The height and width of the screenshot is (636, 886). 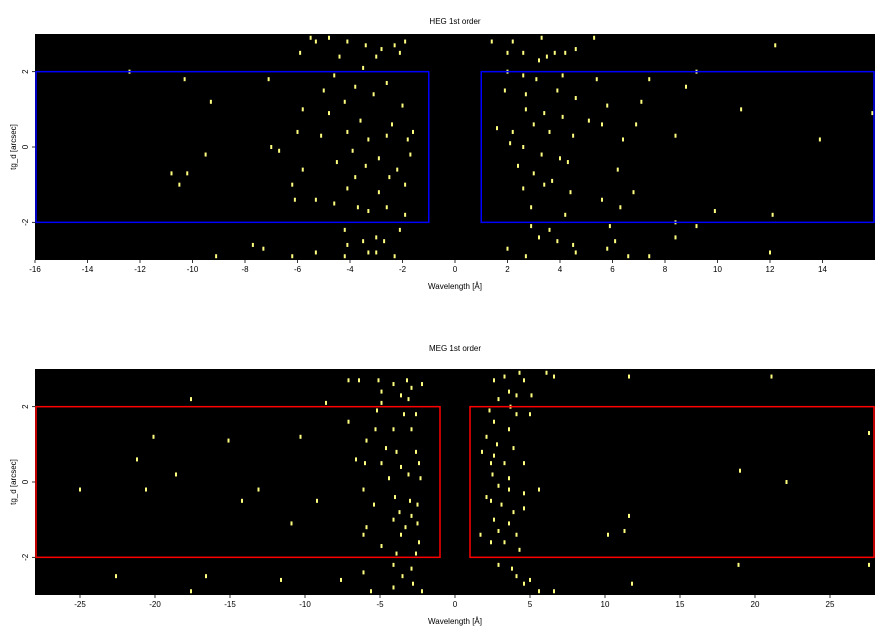 What do you see at coordinates (755, 604) in the screenshot?
I see `meg-x-tick-label: 20` at bounding box center [755, 604].